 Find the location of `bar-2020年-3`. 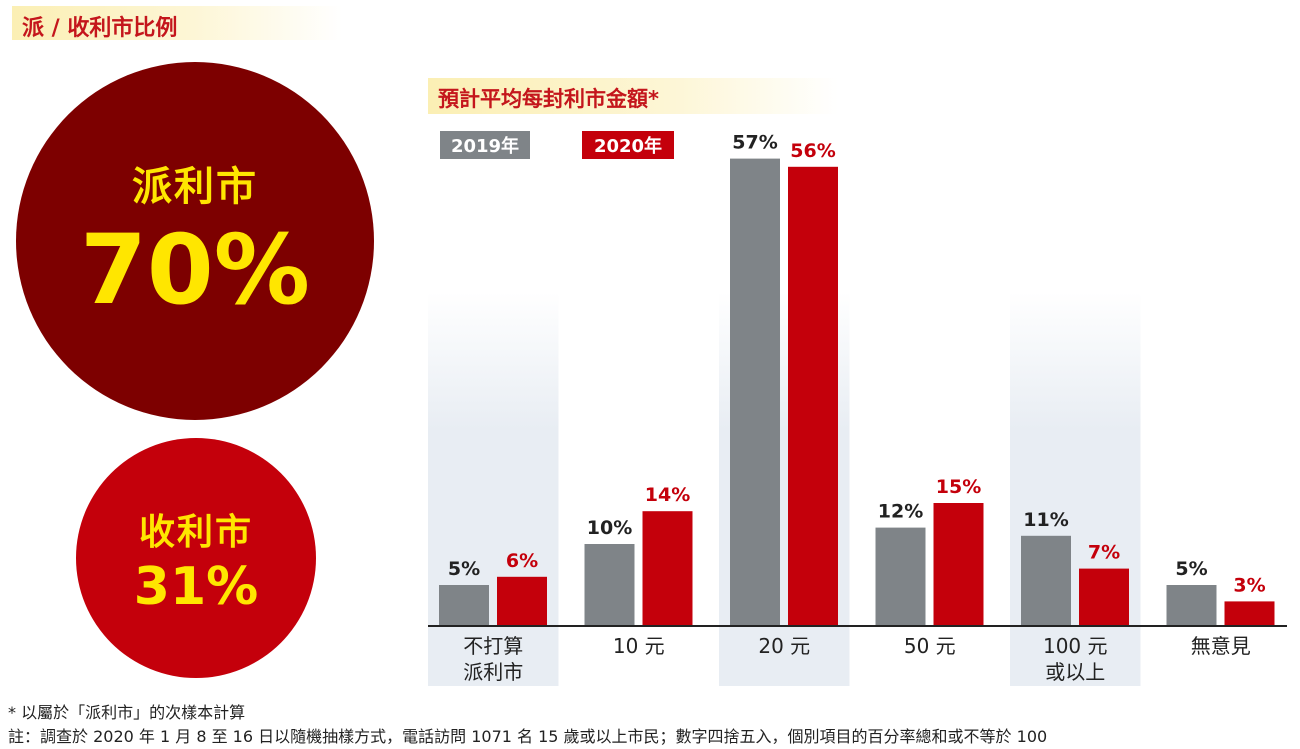

bar-2020年-3 is located at coordinates (958, 564).